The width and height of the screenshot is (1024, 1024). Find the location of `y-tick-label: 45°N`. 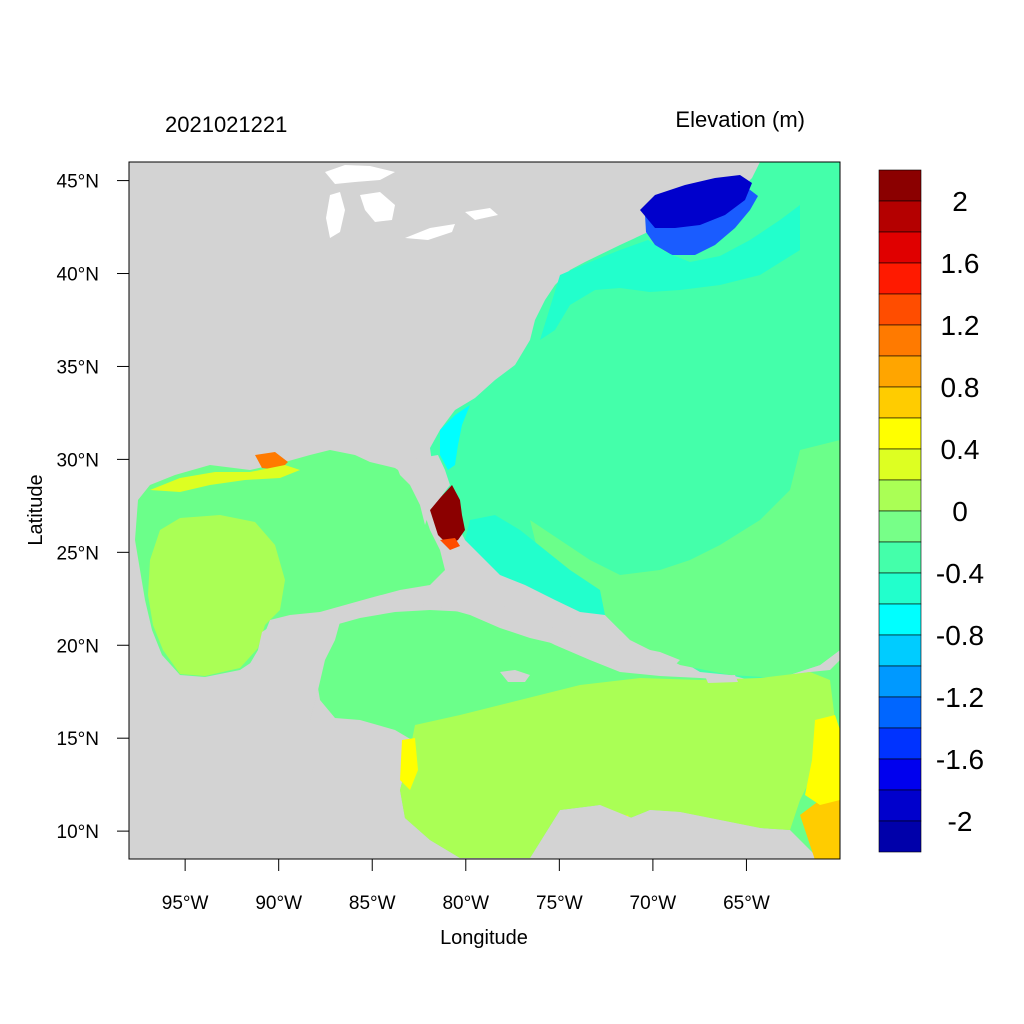

y-tick-label: 45°N is located at coordinates (78, 182).